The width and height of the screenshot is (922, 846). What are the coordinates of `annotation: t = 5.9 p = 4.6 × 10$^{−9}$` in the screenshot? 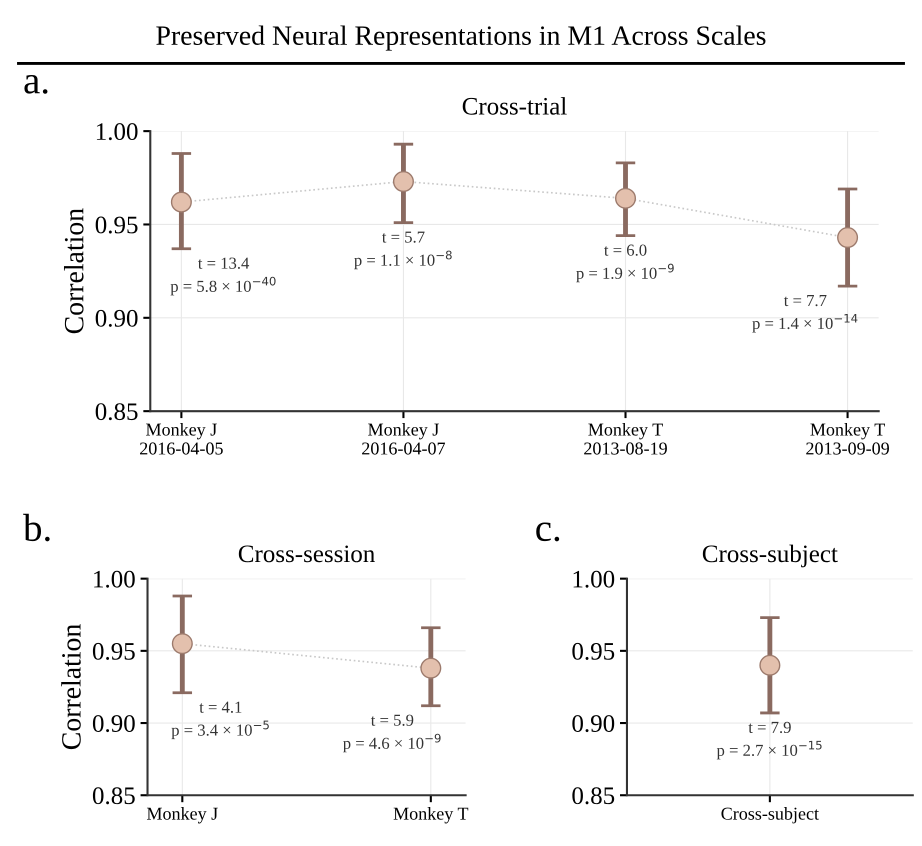 It's located at (392, 733).